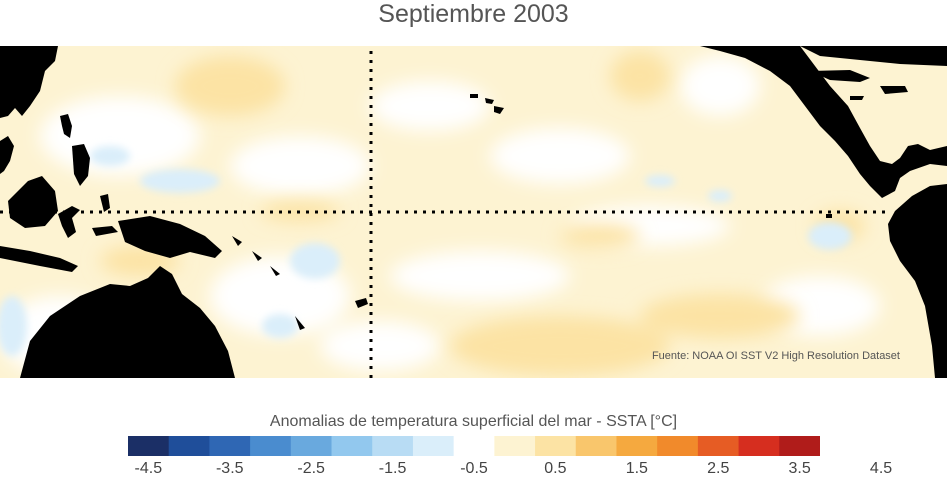 This screenshot has height=480, width=947. What do you see at coordinates (81, 165) in the screenshot?
I see `land-philippines-south` at bounding box center [81, 165].